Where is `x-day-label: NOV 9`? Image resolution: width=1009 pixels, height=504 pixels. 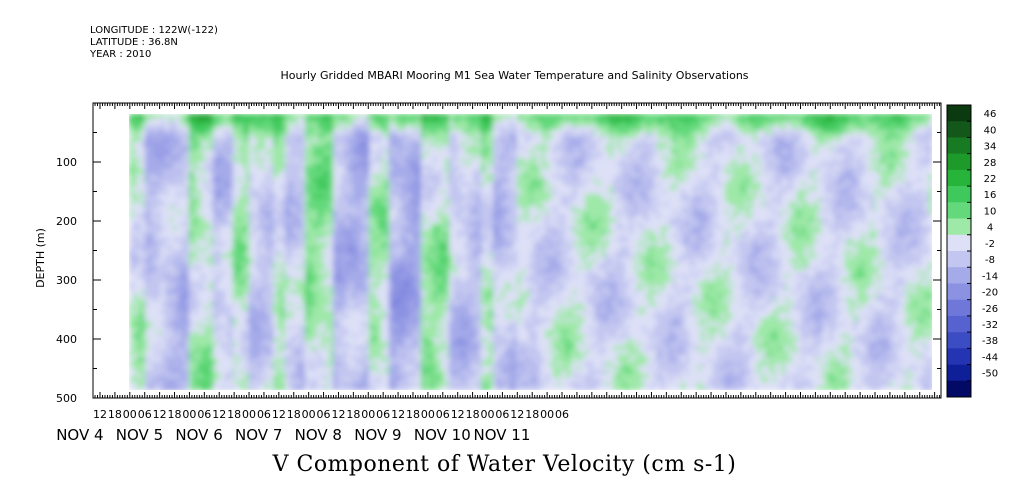
x-day-label: NOV 9 is located at coordinates (377, 435).